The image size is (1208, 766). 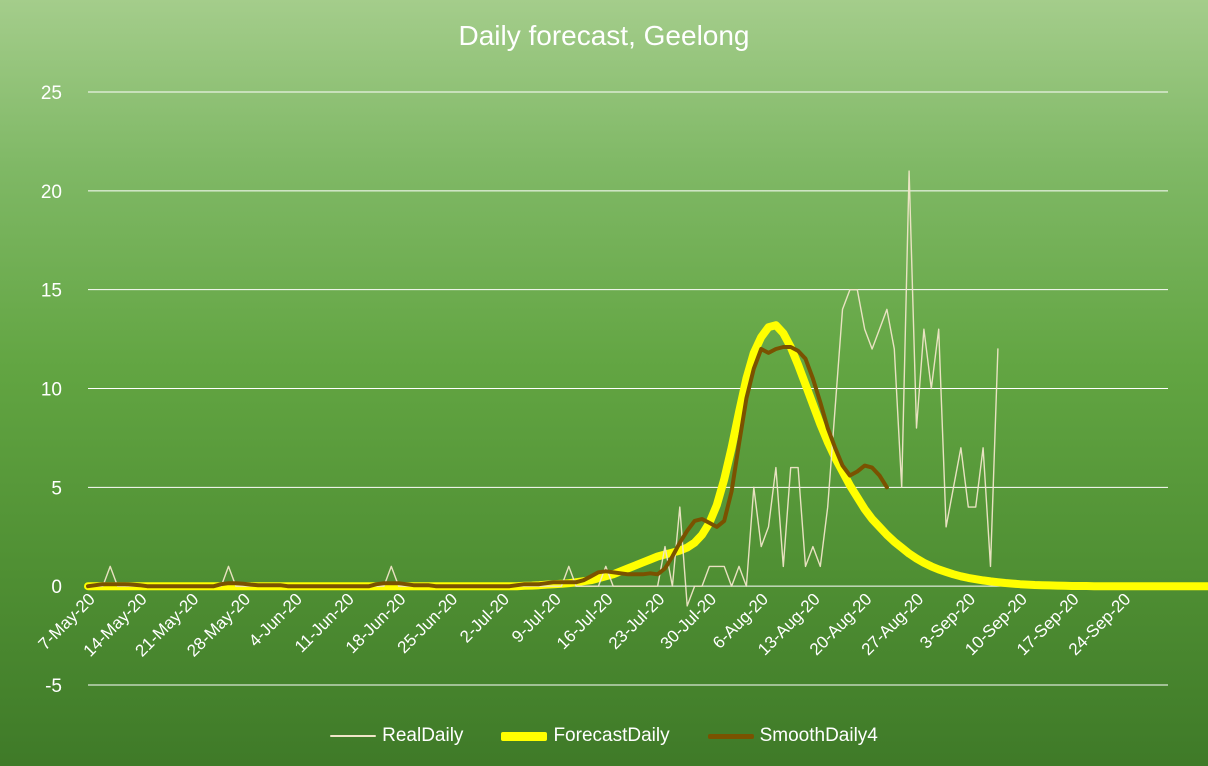 I want to click on y-tick-label: -5, so click(x=53, y=686).